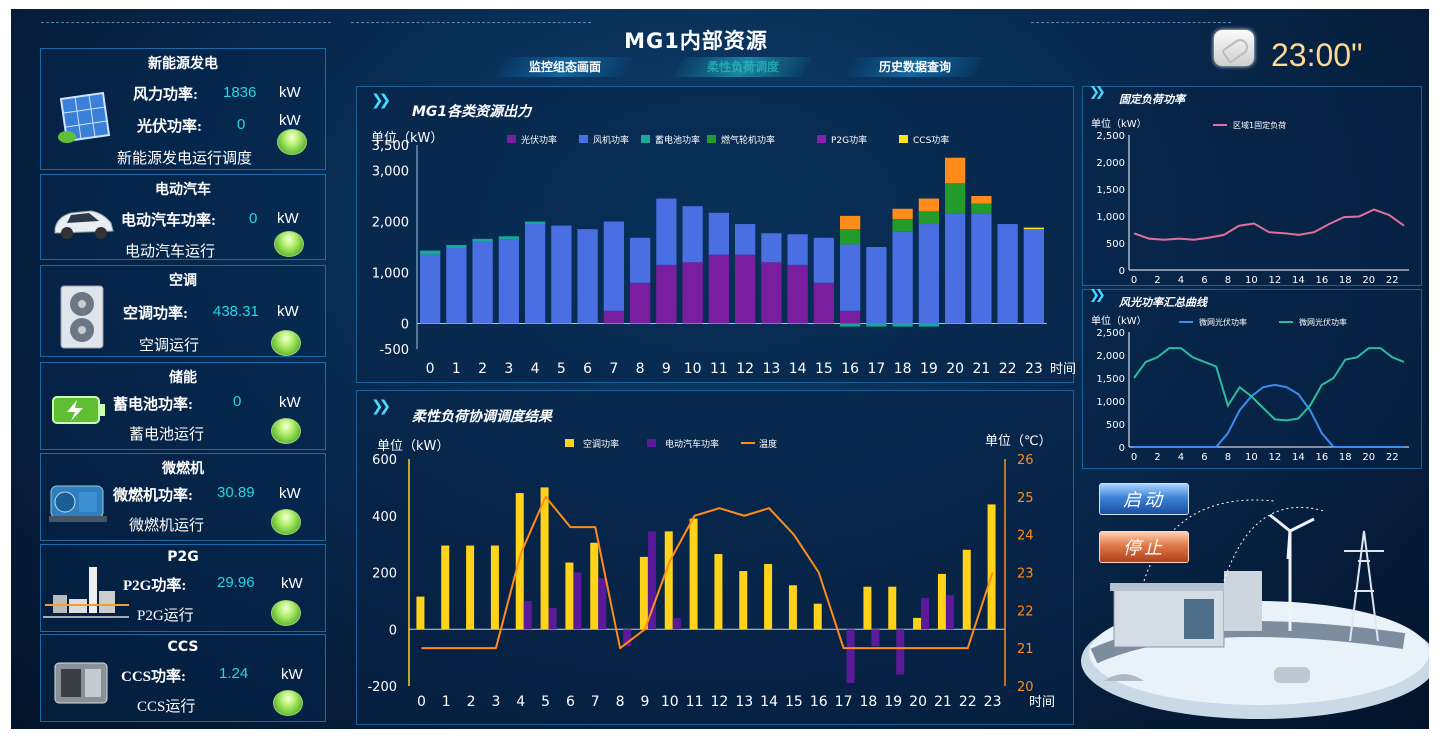 The width and height of the screenshot is (1442, 749). I want to click on x-tick-label: 3, so click(495, 702).